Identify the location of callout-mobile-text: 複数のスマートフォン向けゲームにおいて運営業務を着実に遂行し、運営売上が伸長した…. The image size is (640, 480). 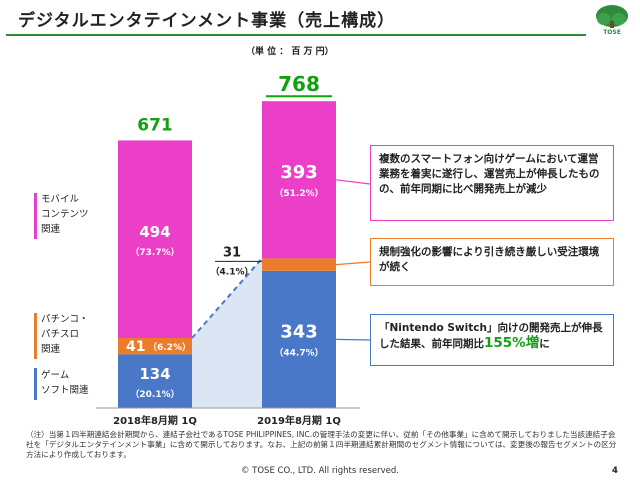
(489, 174).